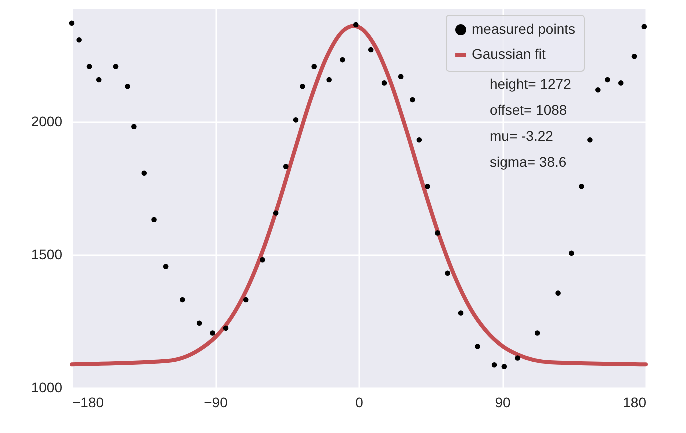  What do you see at coordinates (47, 388) in the screenshot?
I see `y-tick-label: 1000` at bounding box center [47, 388].